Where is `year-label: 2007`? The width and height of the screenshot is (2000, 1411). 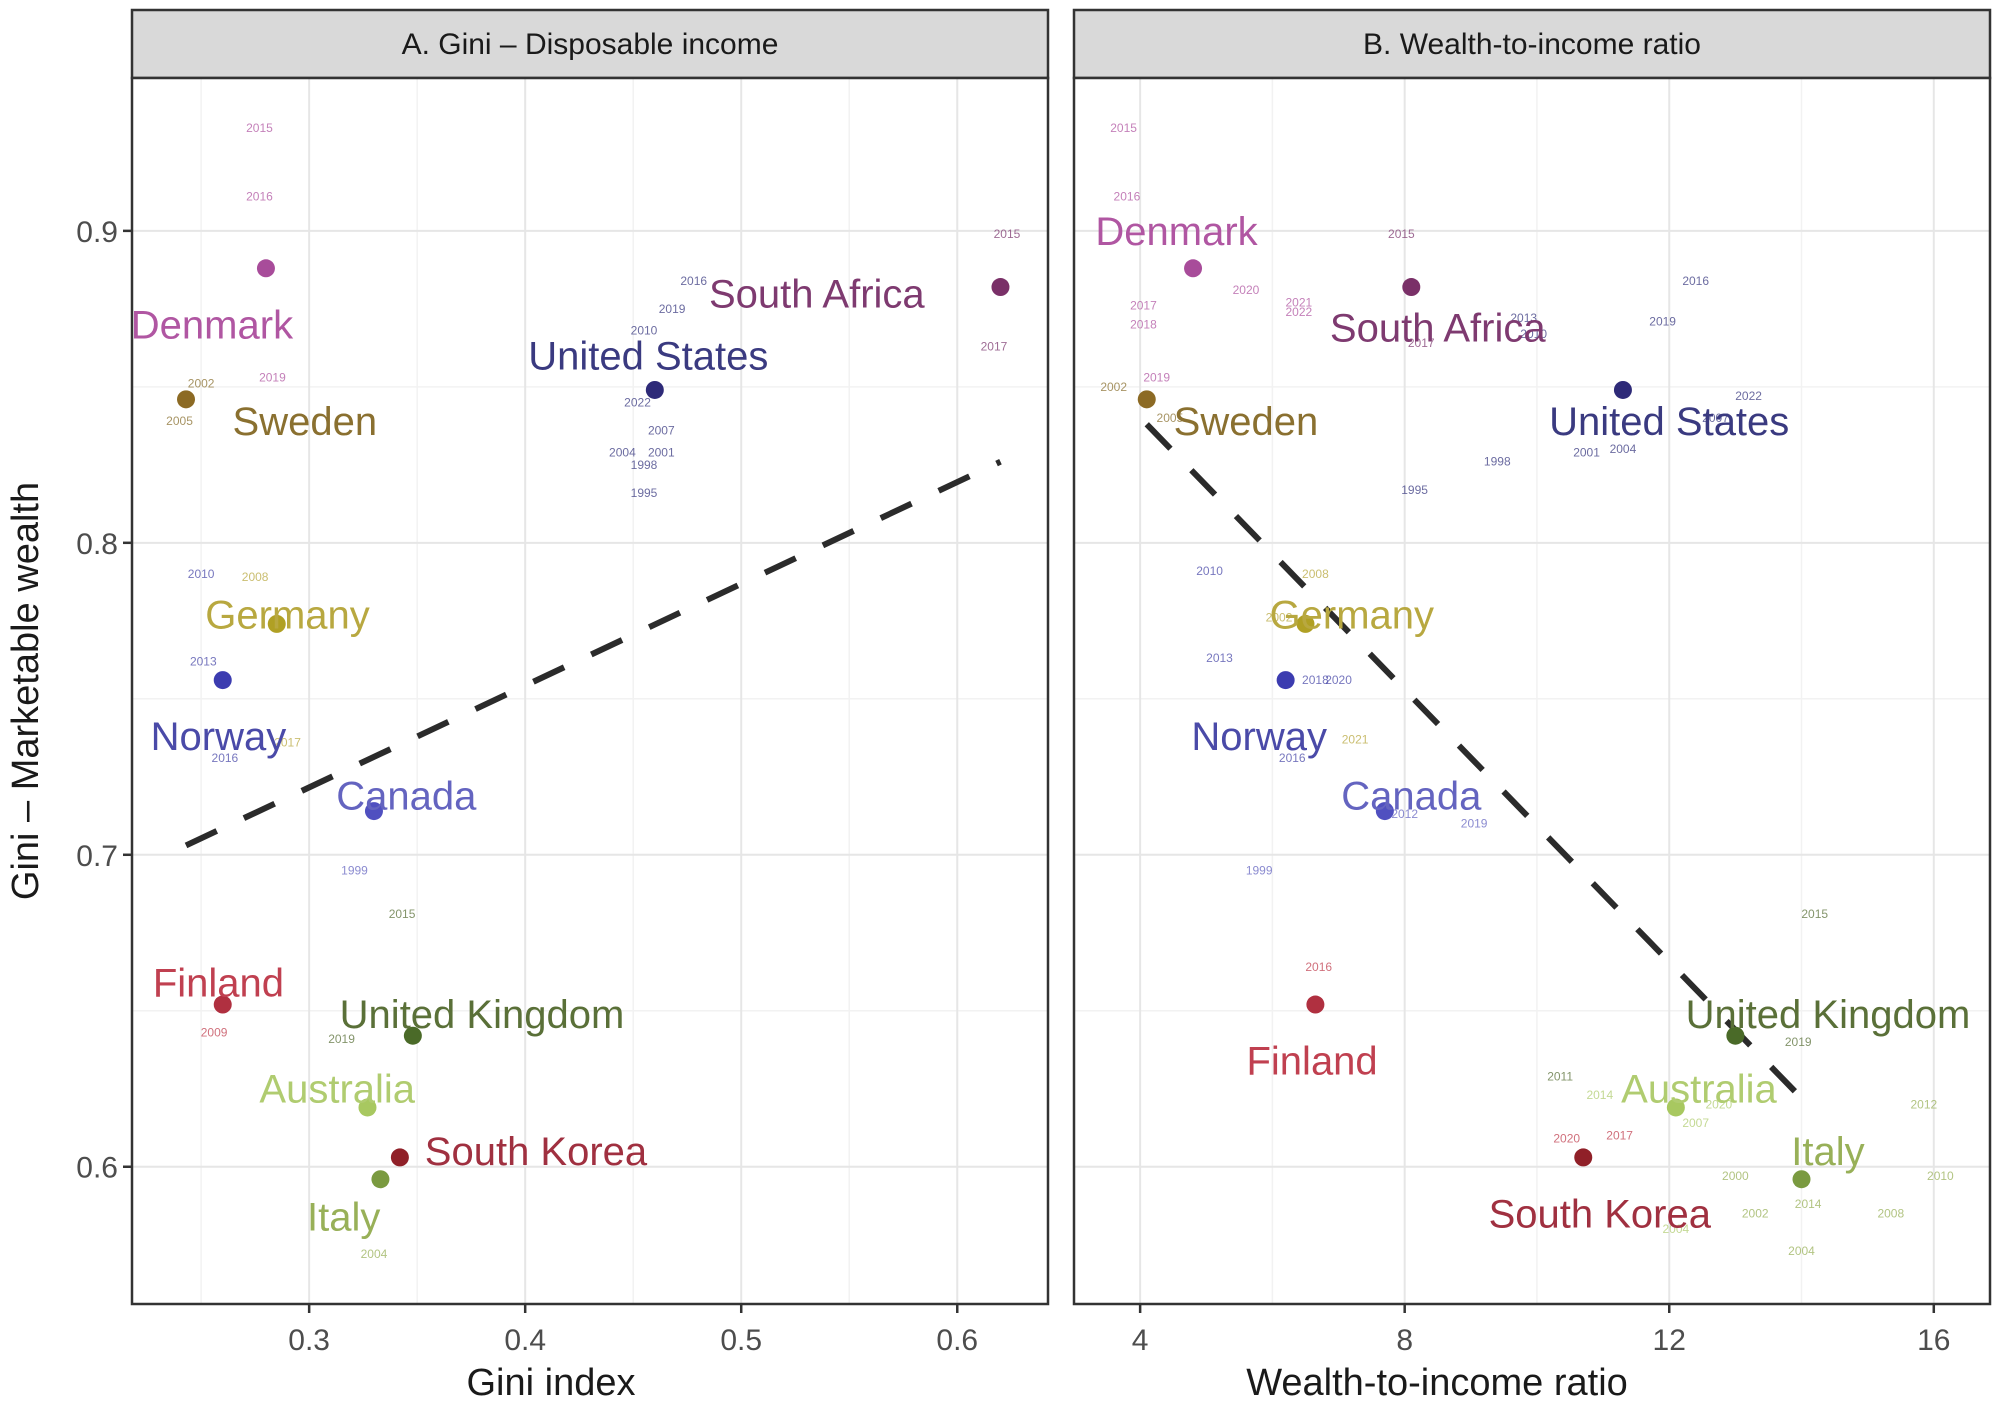 year-label: 2007 is located at coordinates (1715, 418).